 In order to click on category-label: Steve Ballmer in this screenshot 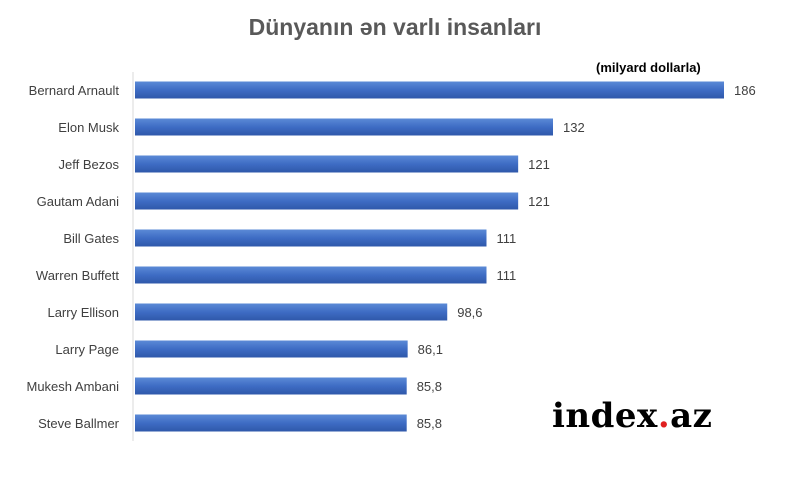, I will do `click(79, 423)`.